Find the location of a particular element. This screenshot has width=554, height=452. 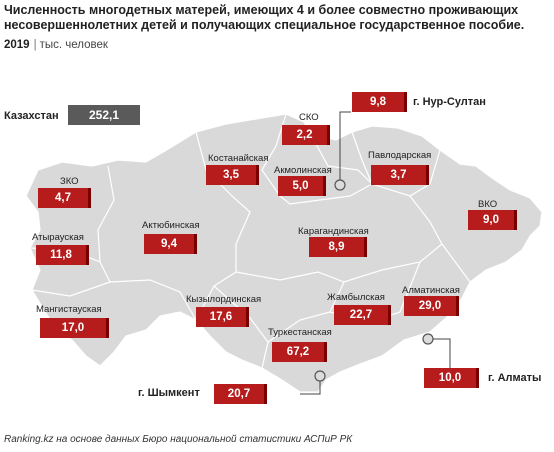

year-label: 2019 is located at coordinates (17, 45).